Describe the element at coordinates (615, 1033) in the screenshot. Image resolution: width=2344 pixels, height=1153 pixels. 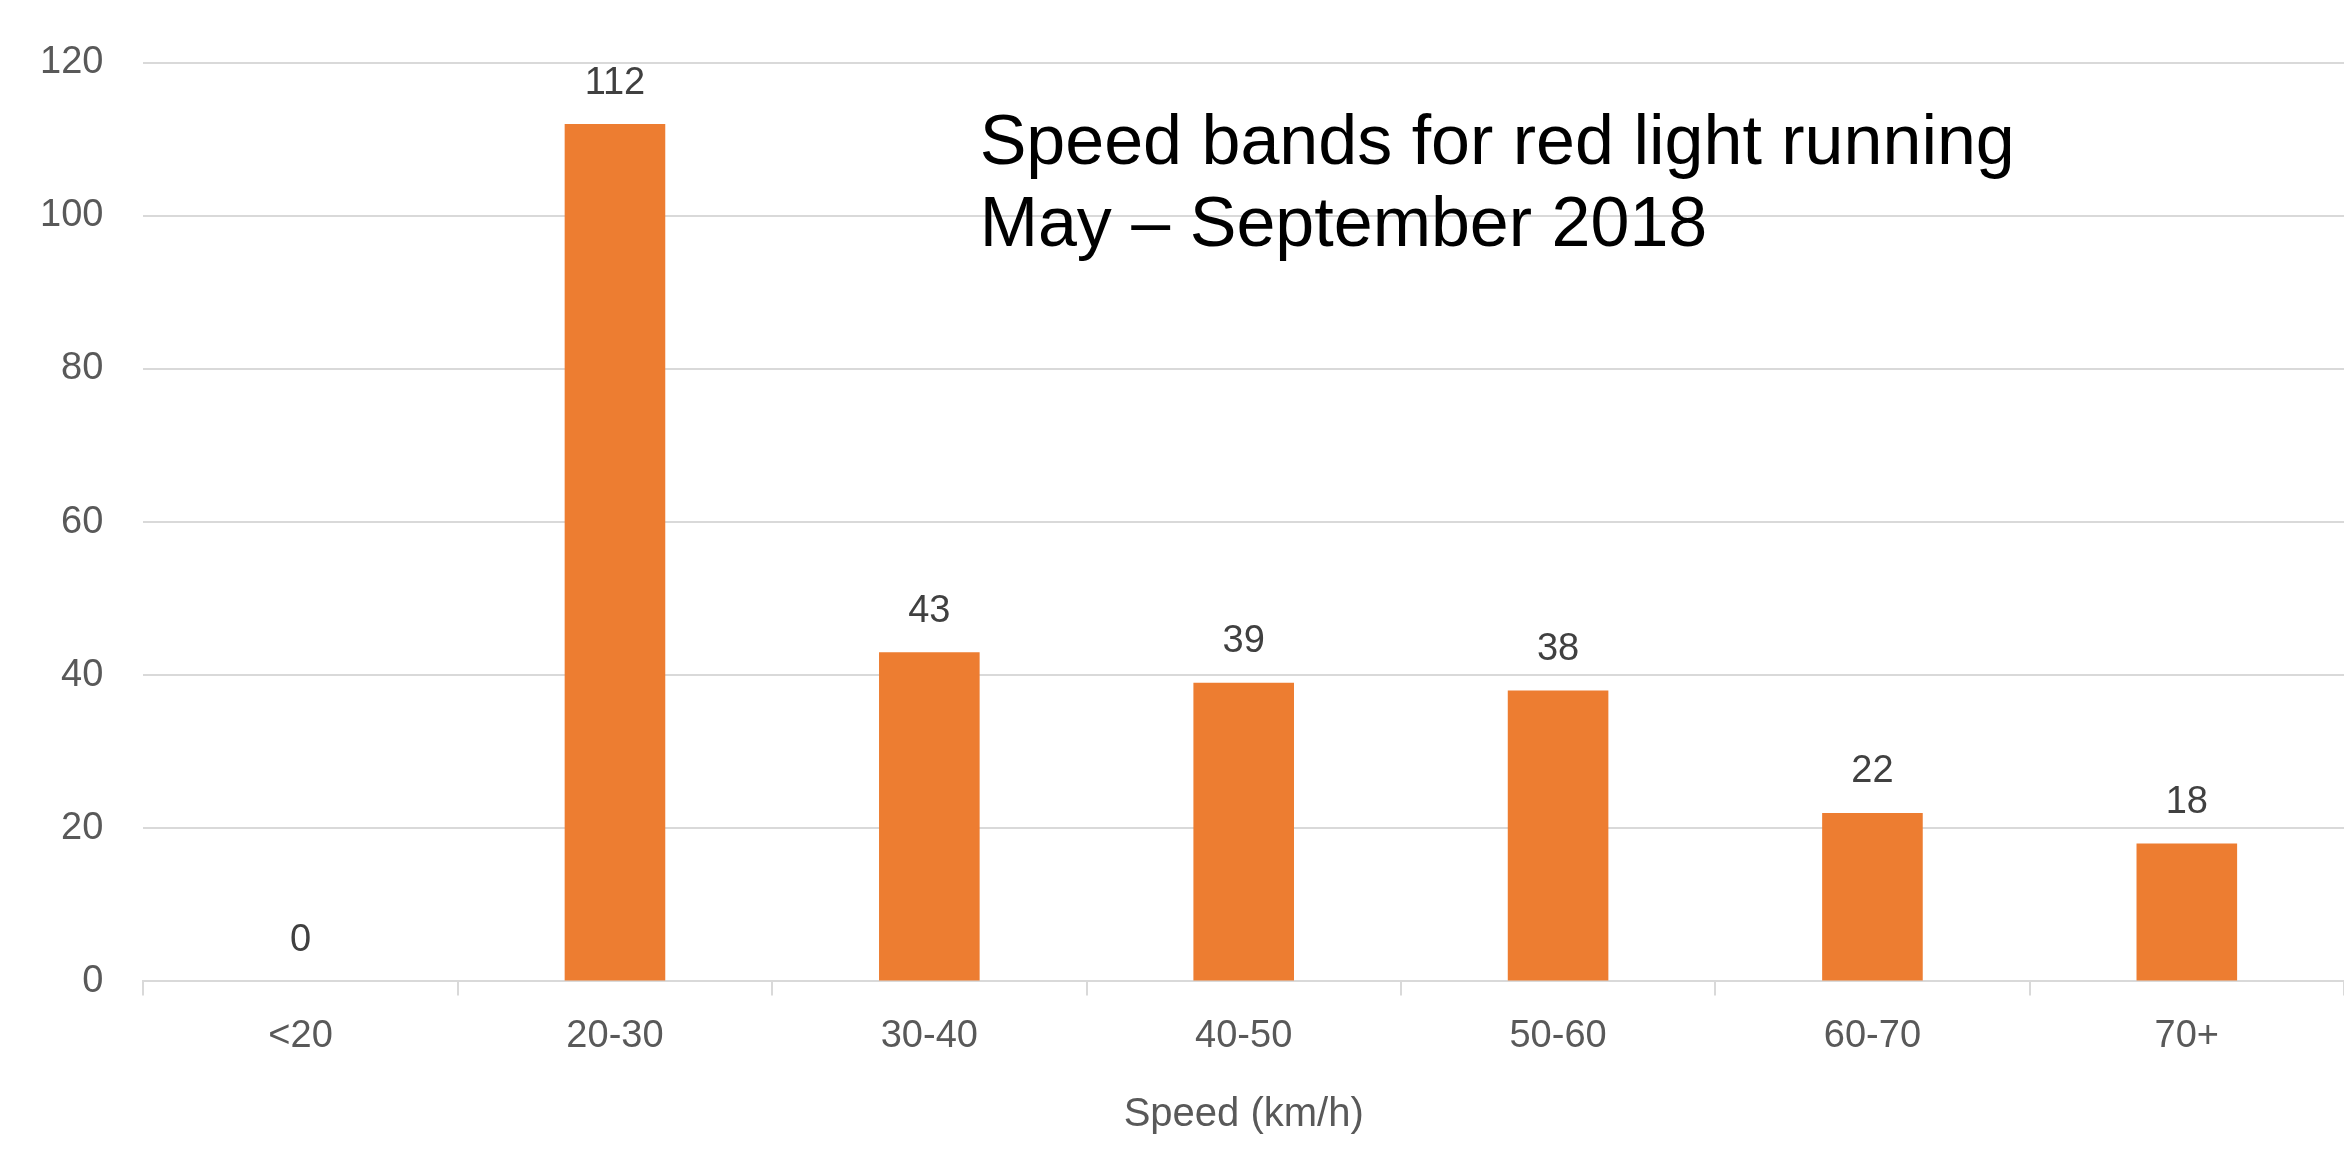
I see `x-tick-label: 20-30` at that location.